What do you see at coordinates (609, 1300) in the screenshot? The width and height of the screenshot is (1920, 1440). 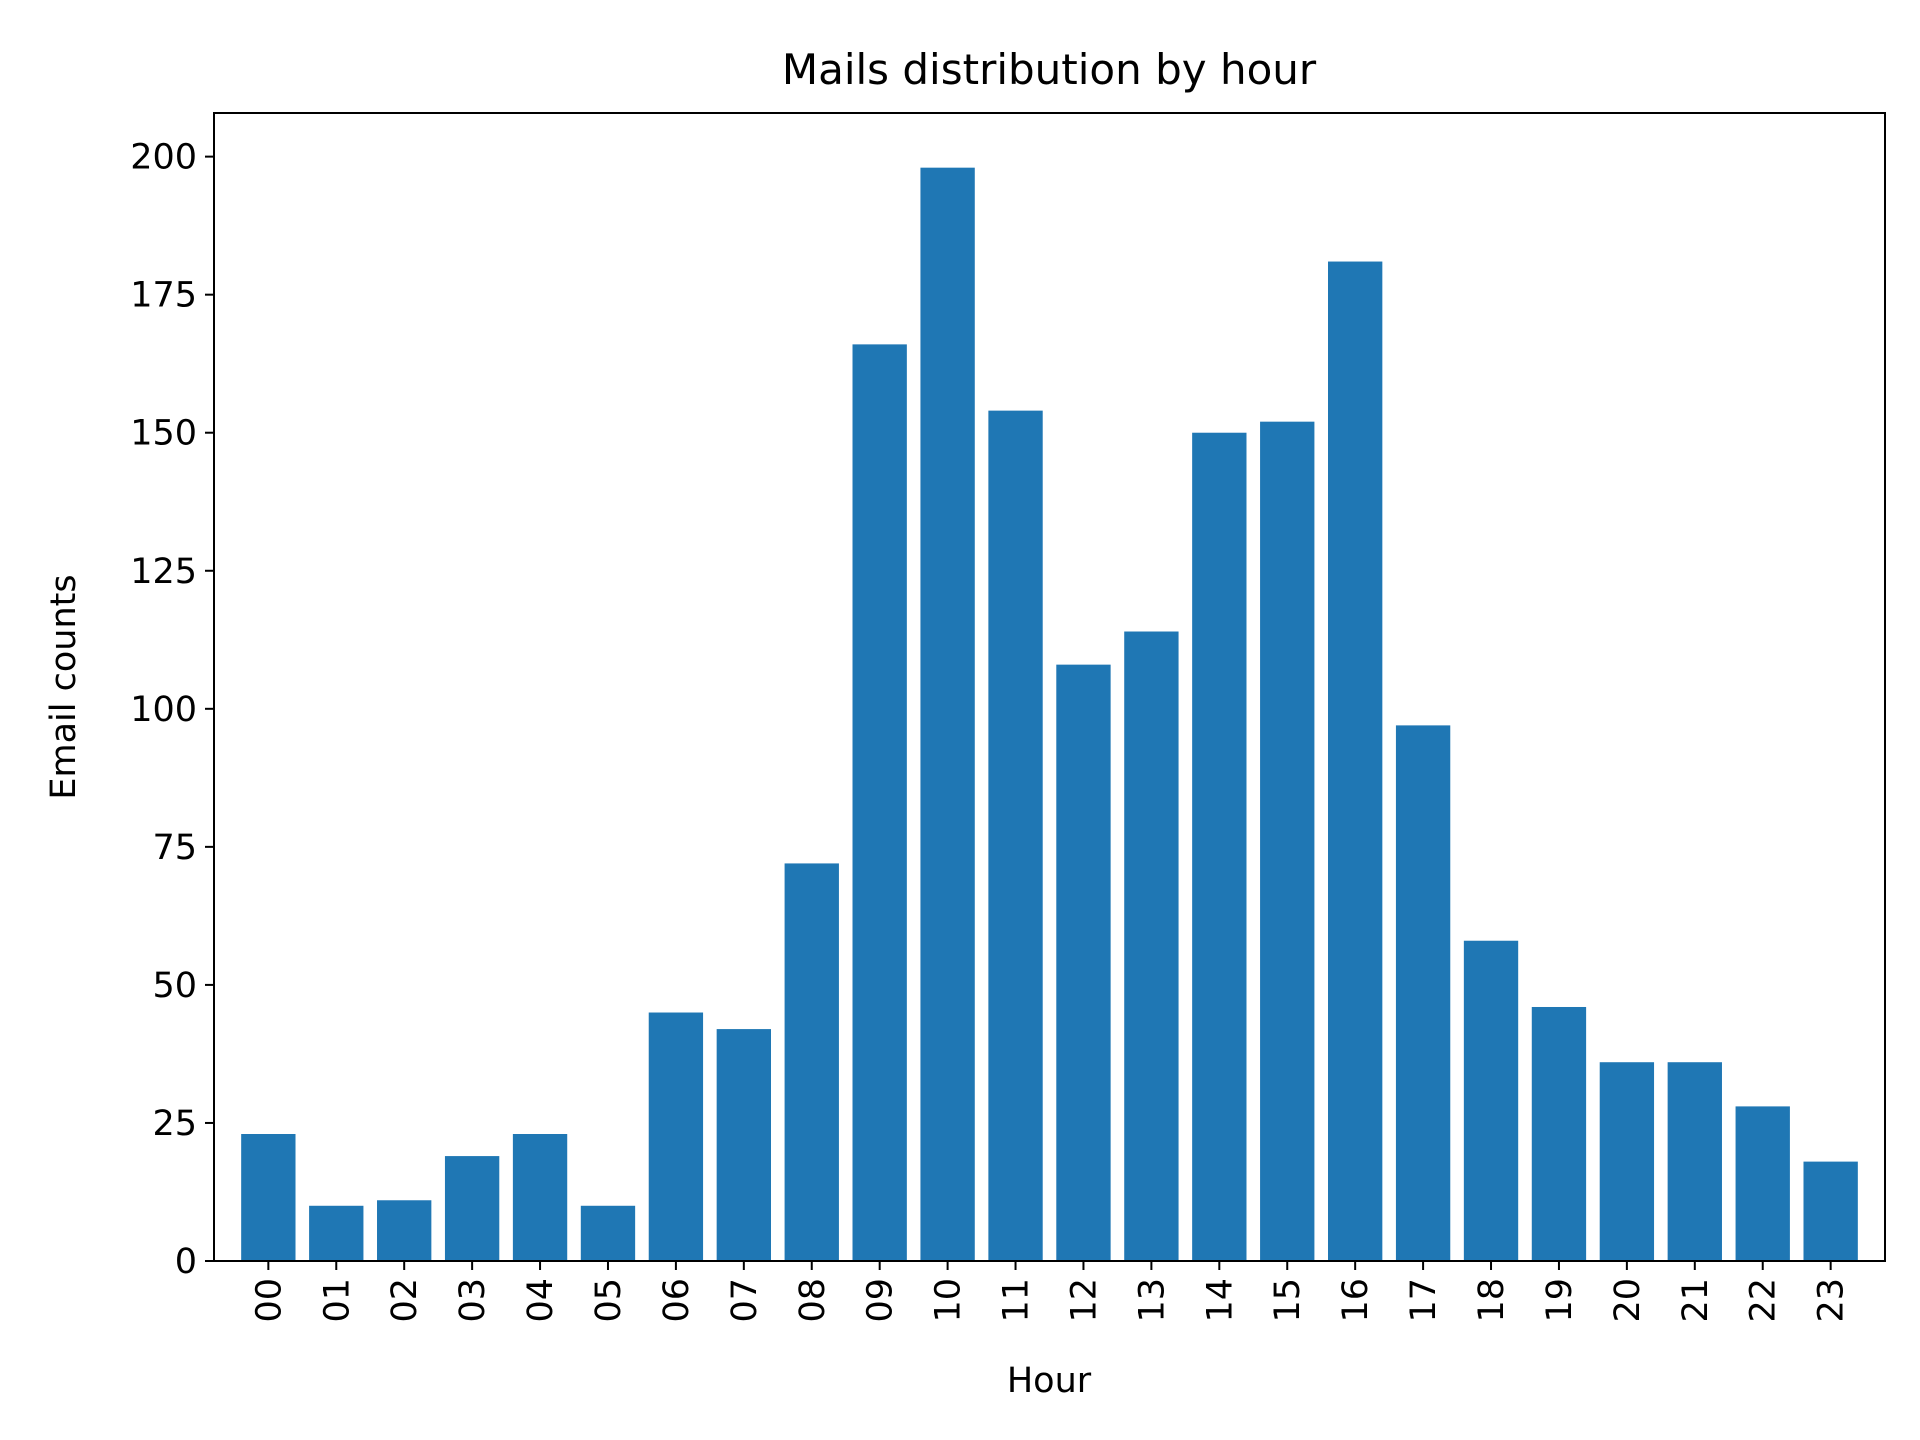 I see `x-tick-label: 05` at bounding box center [609, 1300].